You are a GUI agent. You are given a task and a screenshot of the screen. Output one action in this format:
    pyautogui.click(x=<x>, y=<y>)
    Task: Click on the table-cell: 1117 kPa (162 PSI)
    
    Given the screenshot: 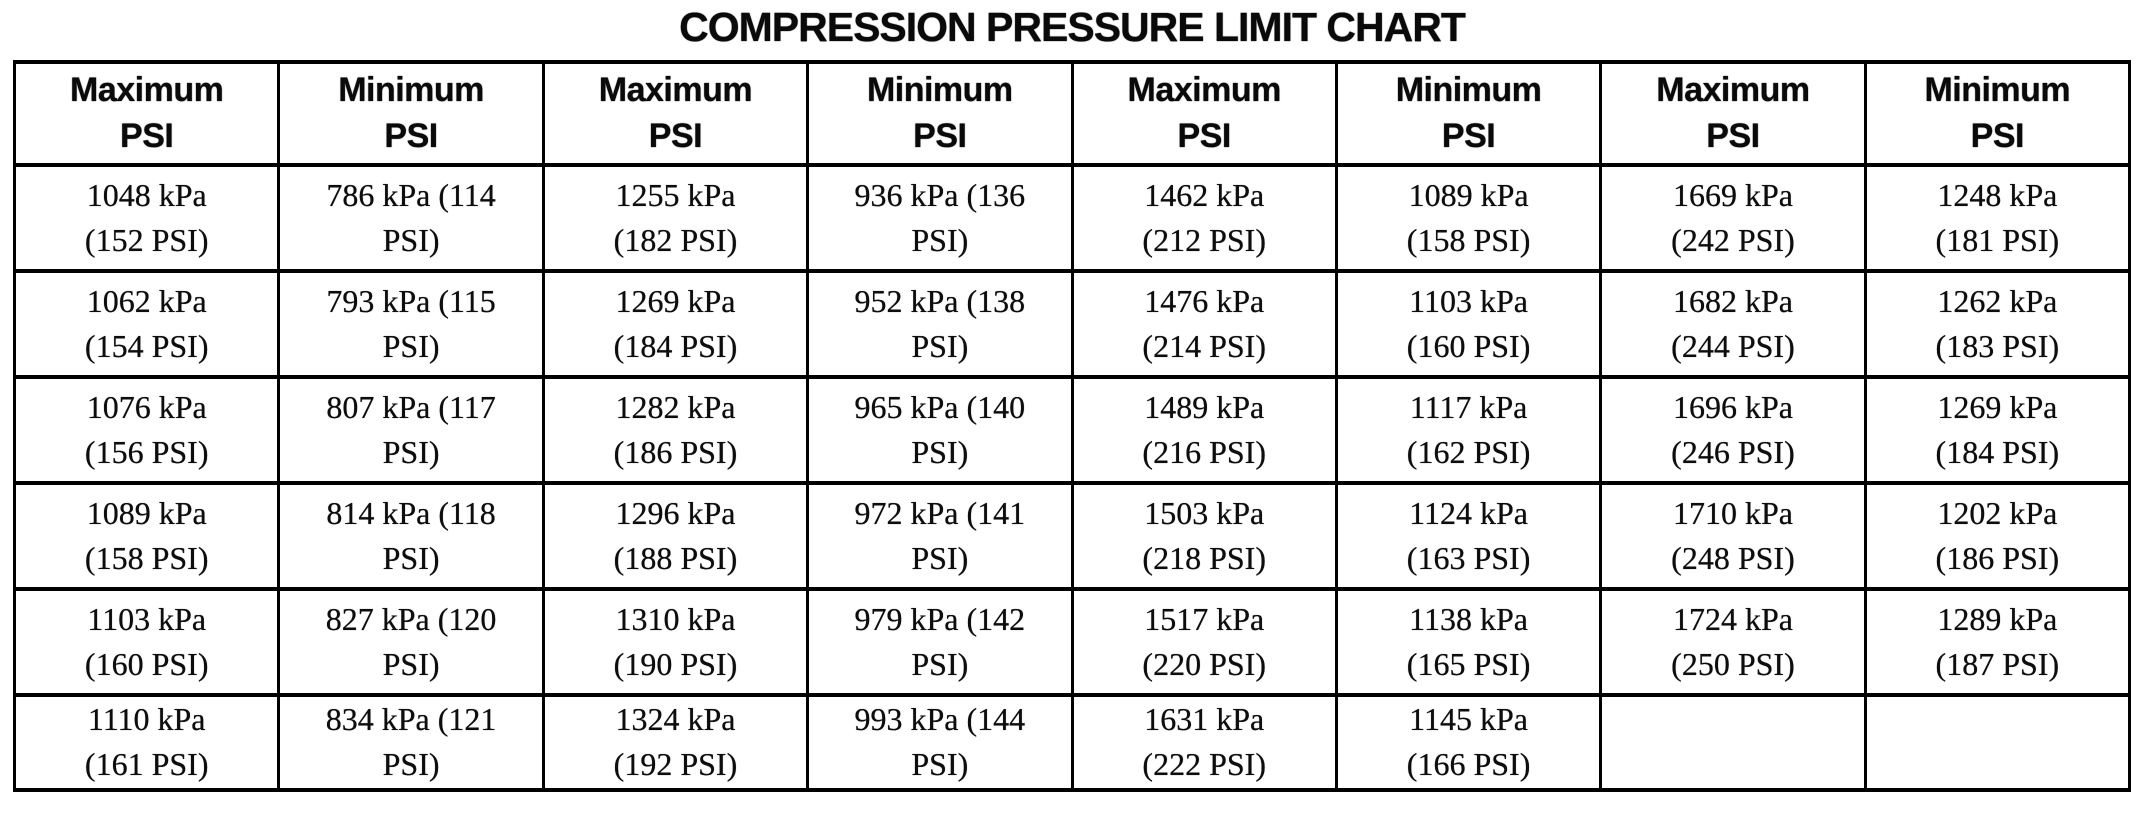 What is the action you would take?
    pyautogui.click(x=1468, y=430)
    